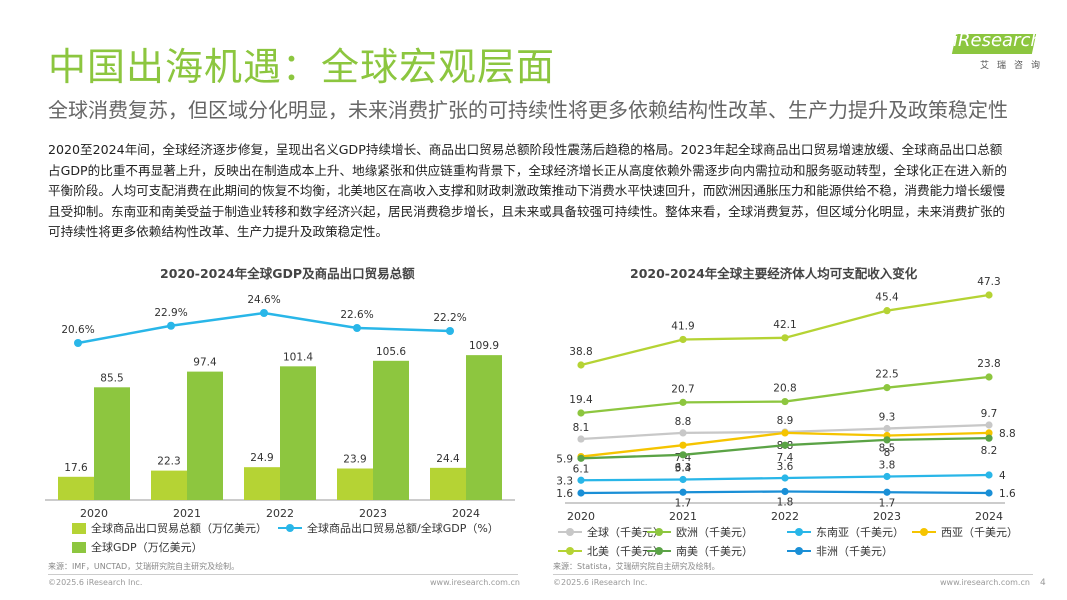 The width and height of the screenshot is (1067, 600). I want to click on page-number: 4, so click(1043, 583).